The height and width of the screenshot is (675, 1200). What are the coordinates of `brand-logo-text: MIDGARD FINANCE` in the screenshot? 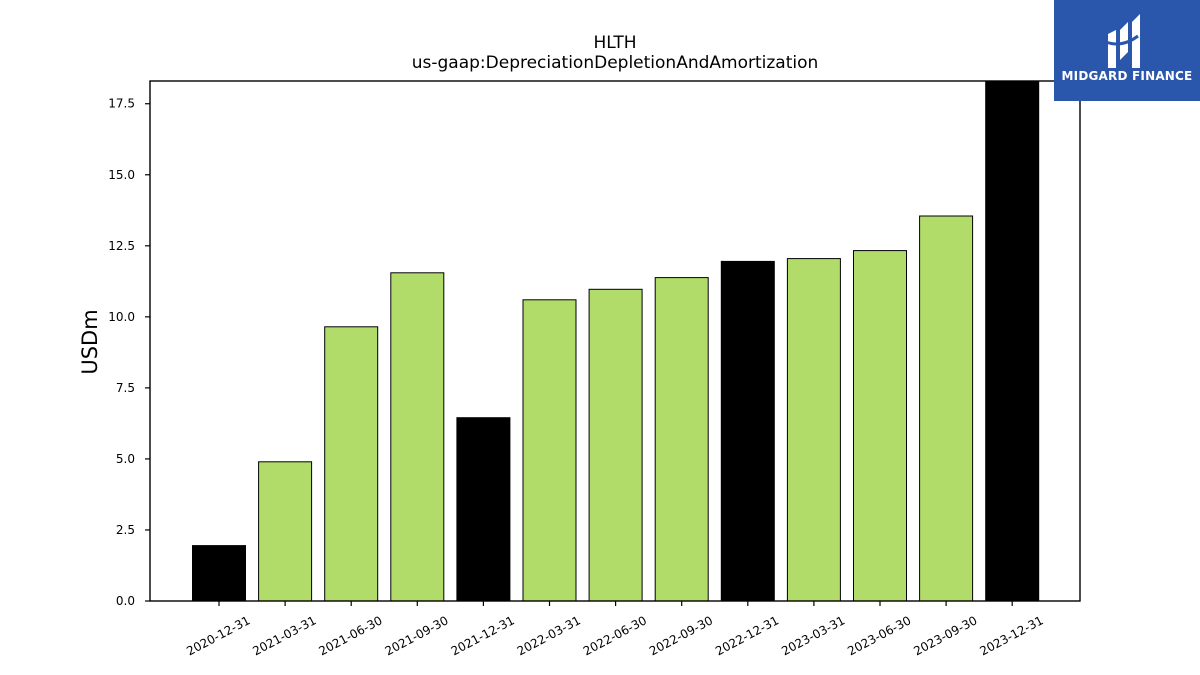 It's located at (1127, 76).